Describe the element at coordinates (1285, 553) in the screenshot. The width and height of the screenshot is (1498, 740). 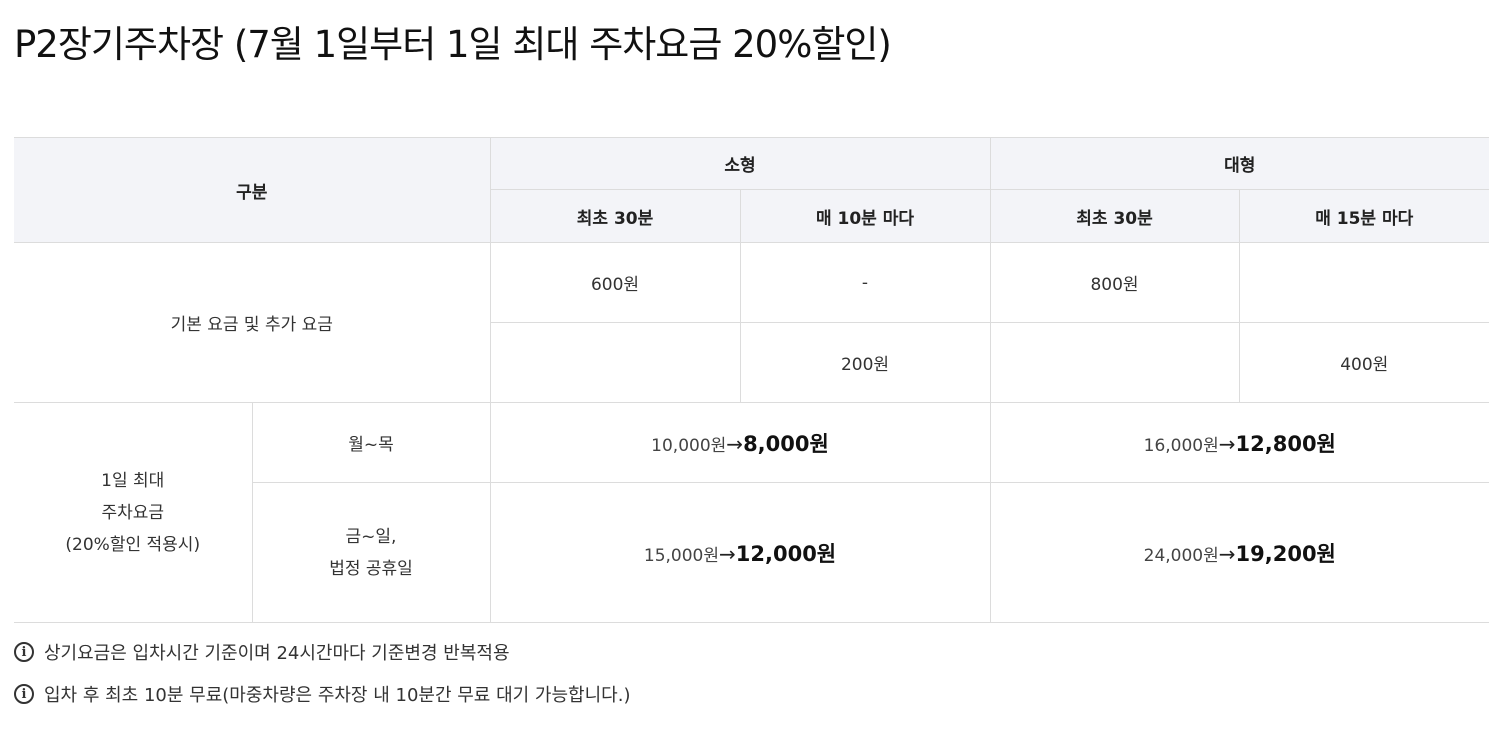
I see `price-new: 19,200원` at that location.